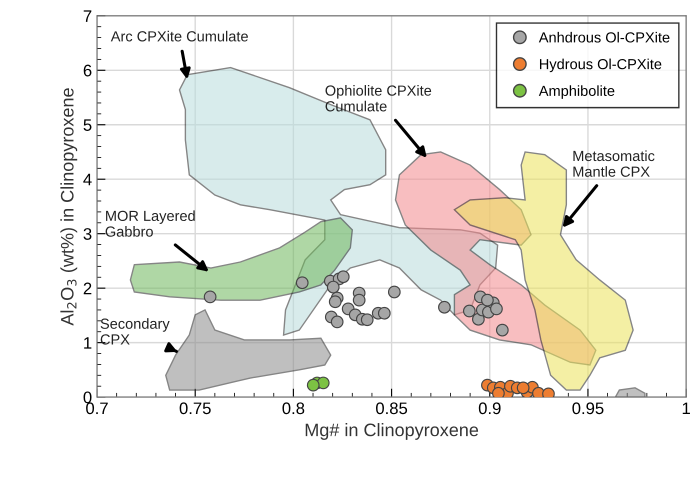 The width and height of the screenshot is (698, 479). Describe the element at coordinates (88, 234) in the screenshot. I see `y-tick-label: 3` at that location.